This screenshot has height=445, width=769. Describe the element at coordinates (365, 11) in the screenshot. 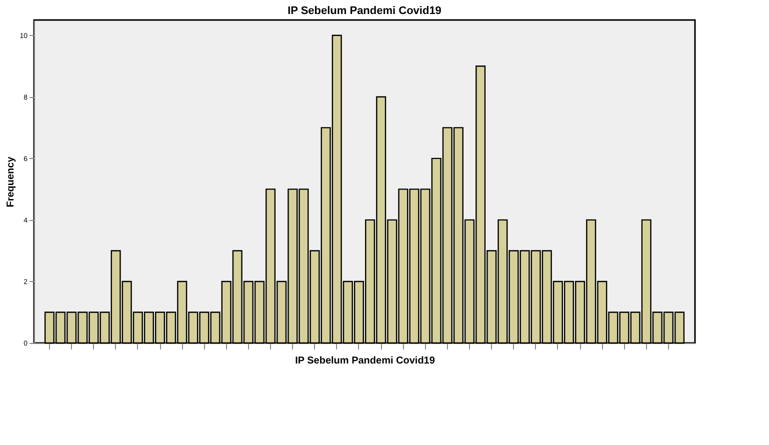

I see `chart-title: IP Sebelum Pandemi Covid19` at that location.